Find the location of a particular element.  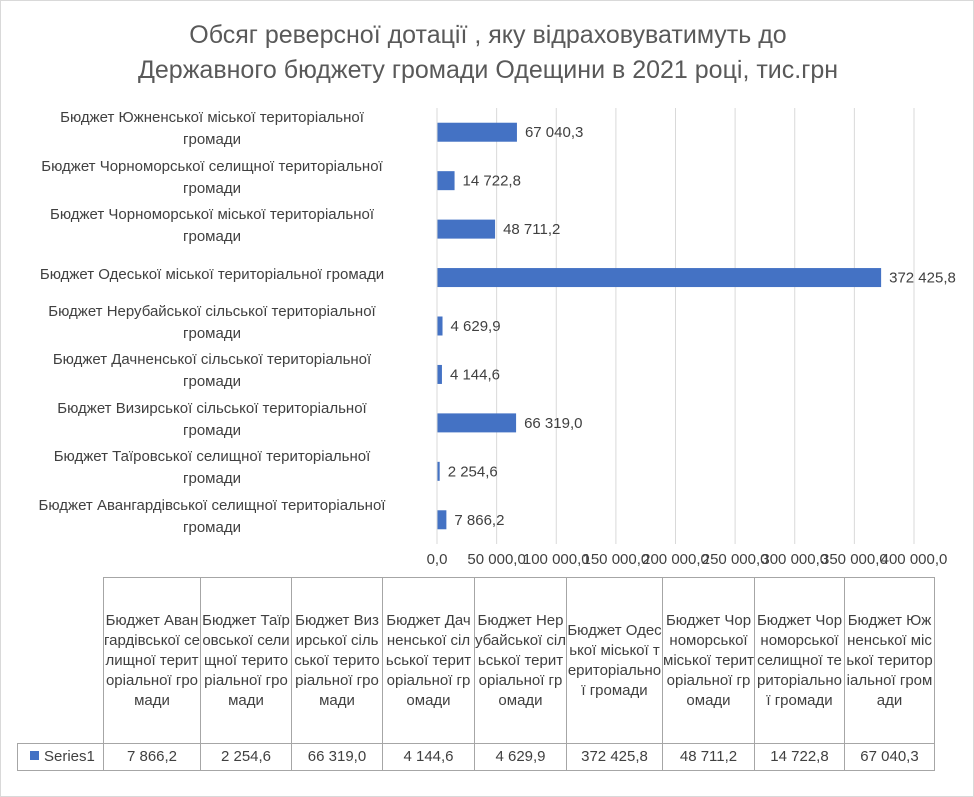

x-tick-label: 100 000,0 is located at coordinates (556, 559).